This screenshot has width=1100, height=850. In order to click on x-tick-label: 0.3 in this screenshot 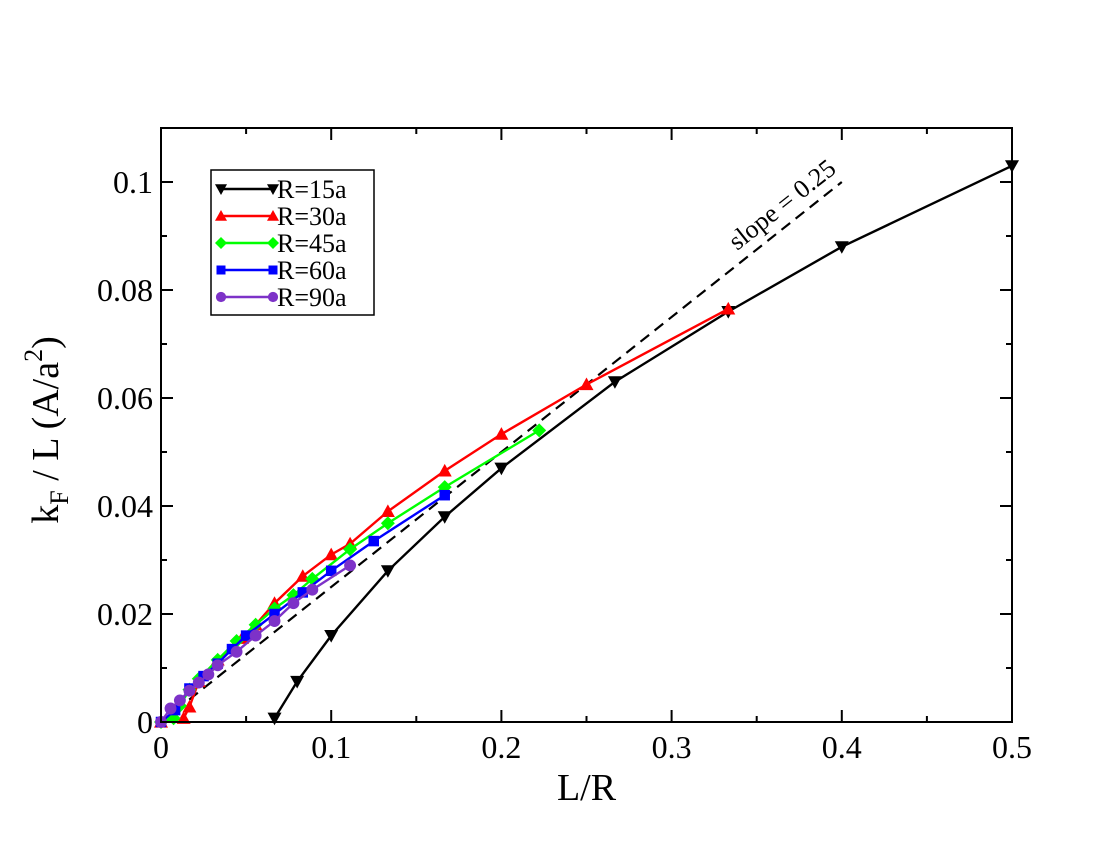, I will do `click(672, 747)`.